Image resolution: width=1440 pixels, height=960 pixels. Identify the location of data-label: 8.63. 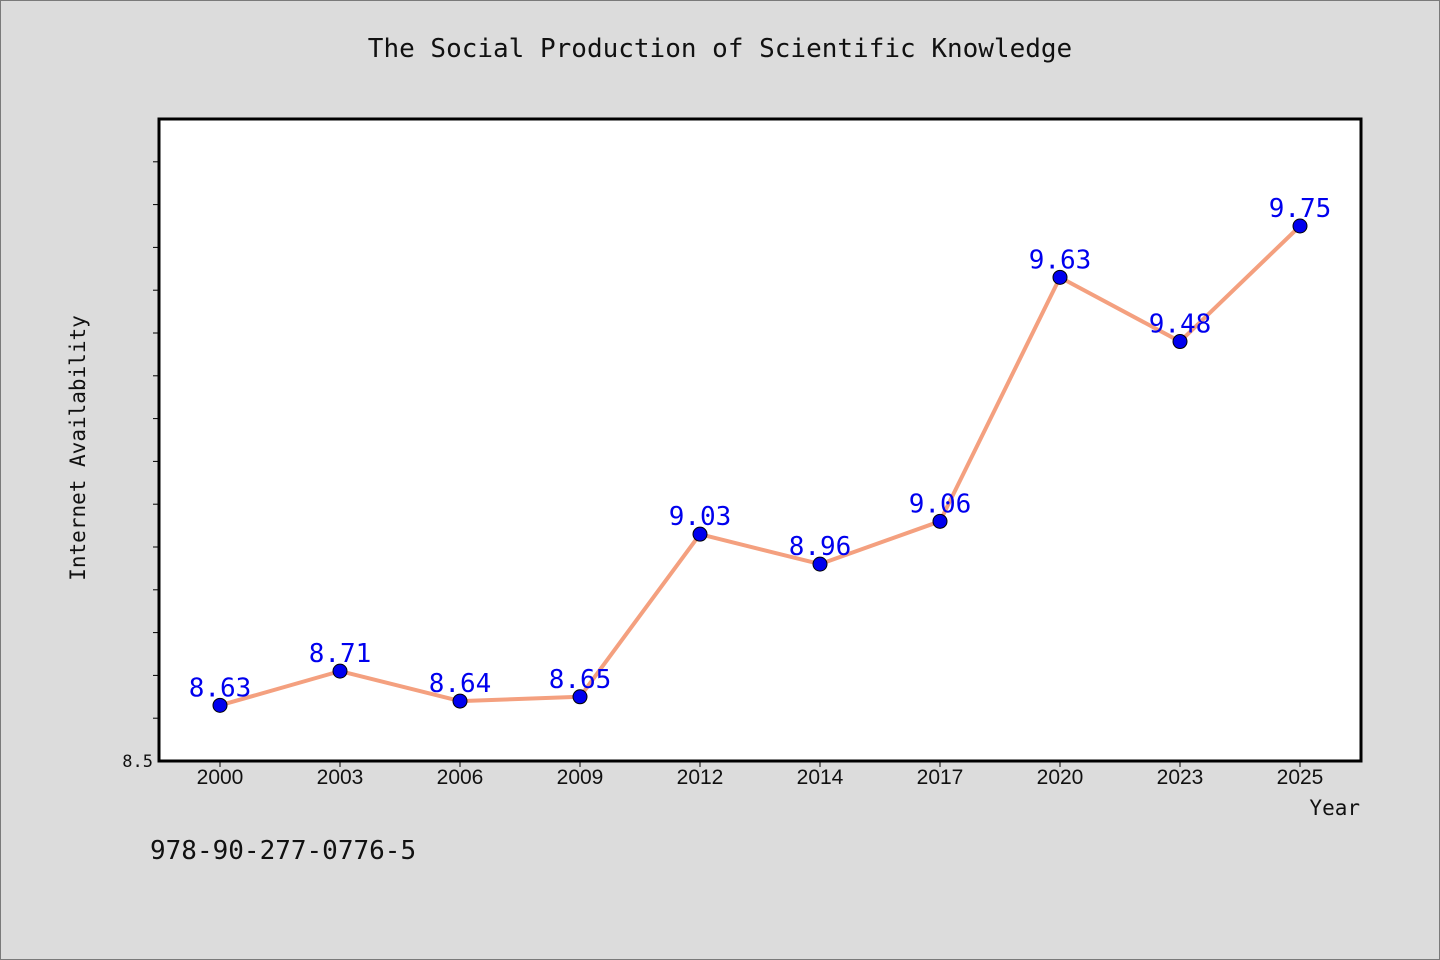
(220, 688).